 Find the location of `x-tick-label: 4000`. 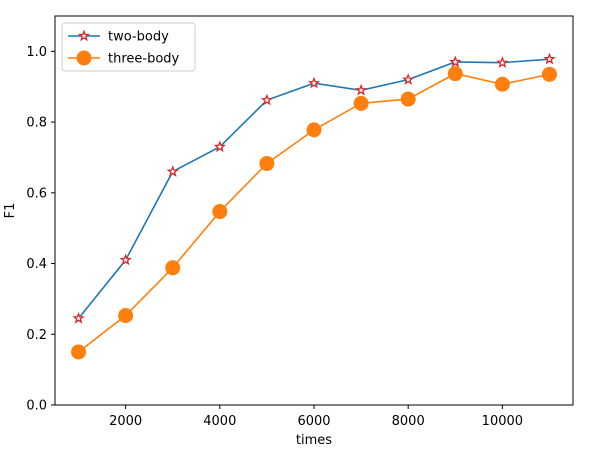

x-tick-label: 4000 is located at coordinates (219, 421).